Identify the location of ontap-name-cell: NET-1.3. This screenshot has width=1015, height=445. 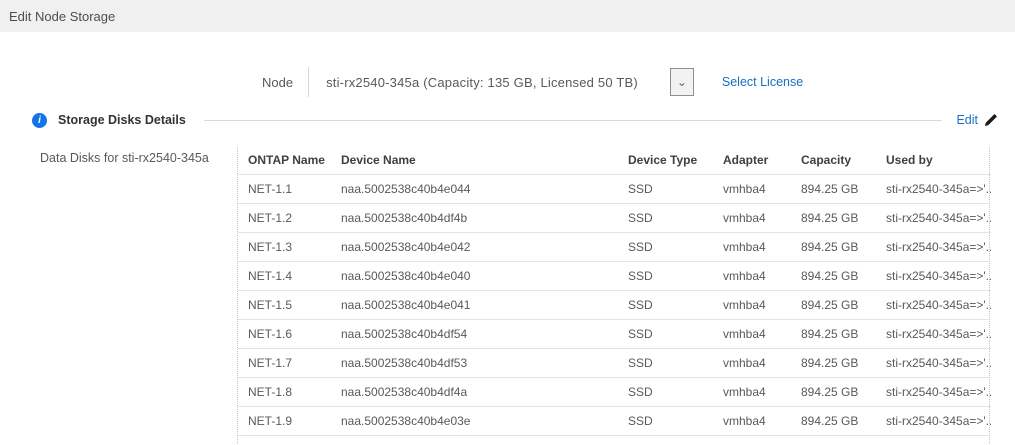
(284, 247).